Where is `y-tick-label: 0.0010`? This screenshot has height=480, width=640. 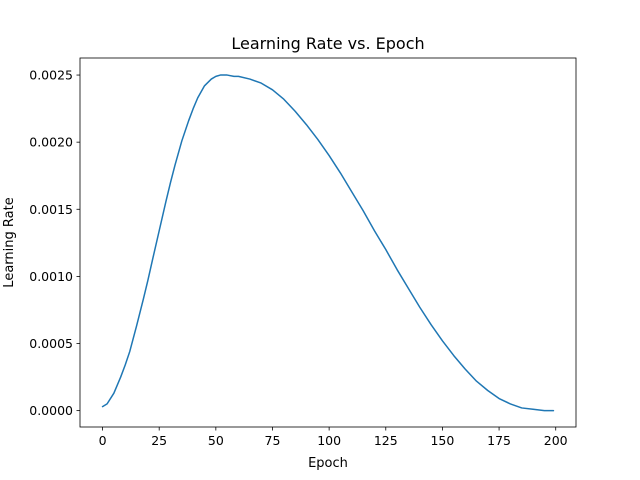
y-tick-label: 0.0010 is located at coordinates (51, 276).